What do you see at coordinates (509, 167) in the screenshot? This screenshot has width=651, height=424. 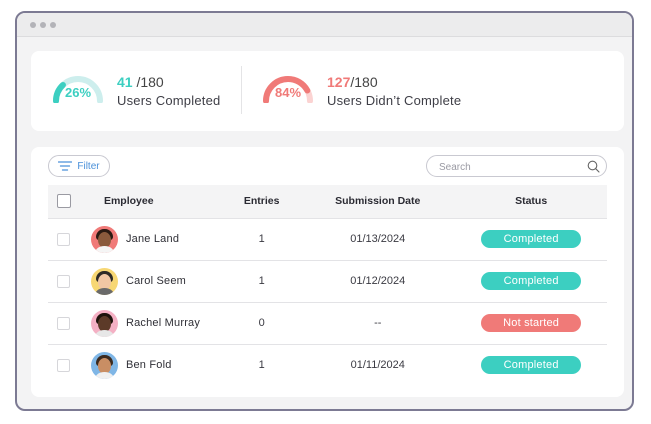 I see `search-input` at bounding box center [509, 167].